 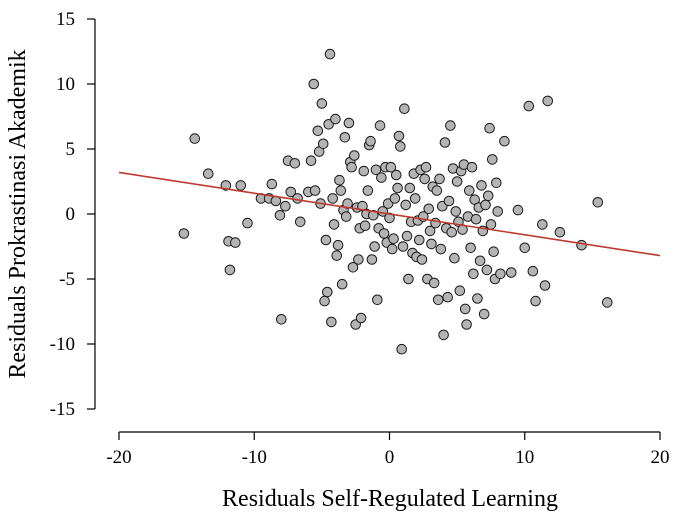 What do you see at coordinates (660, 457) in the screenshot?
I see `x-tick-label: 20` at bounding box center [660, 457].